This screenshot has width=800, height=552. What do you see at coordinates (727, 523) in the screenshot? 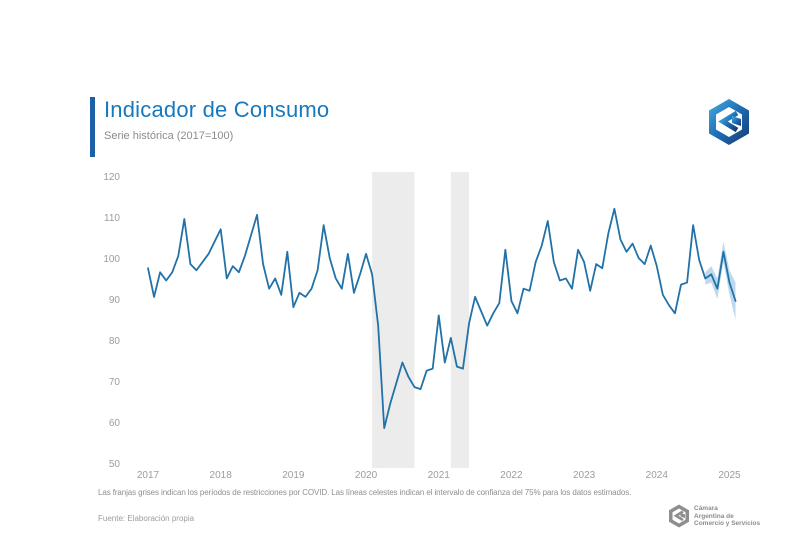
I see `cac-logo-line3: Comercio y Servicios` at bounding box center [727, 523].